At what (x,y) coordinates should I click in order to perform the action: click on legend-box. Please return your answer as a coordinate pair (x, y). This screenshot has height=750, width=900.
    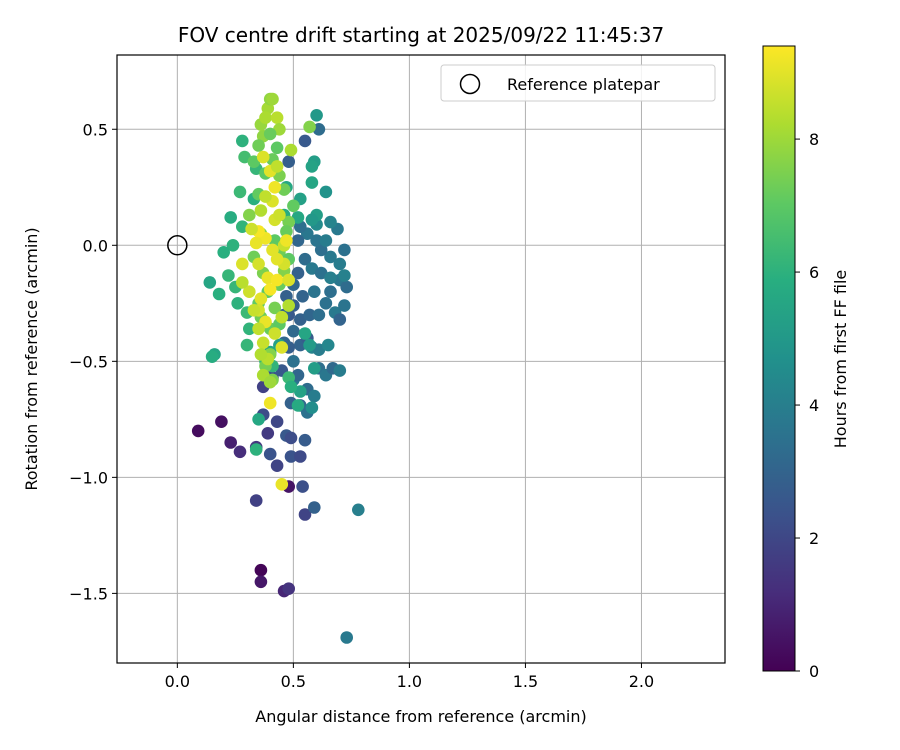
    Looking at the image, I should click on (578, 83).